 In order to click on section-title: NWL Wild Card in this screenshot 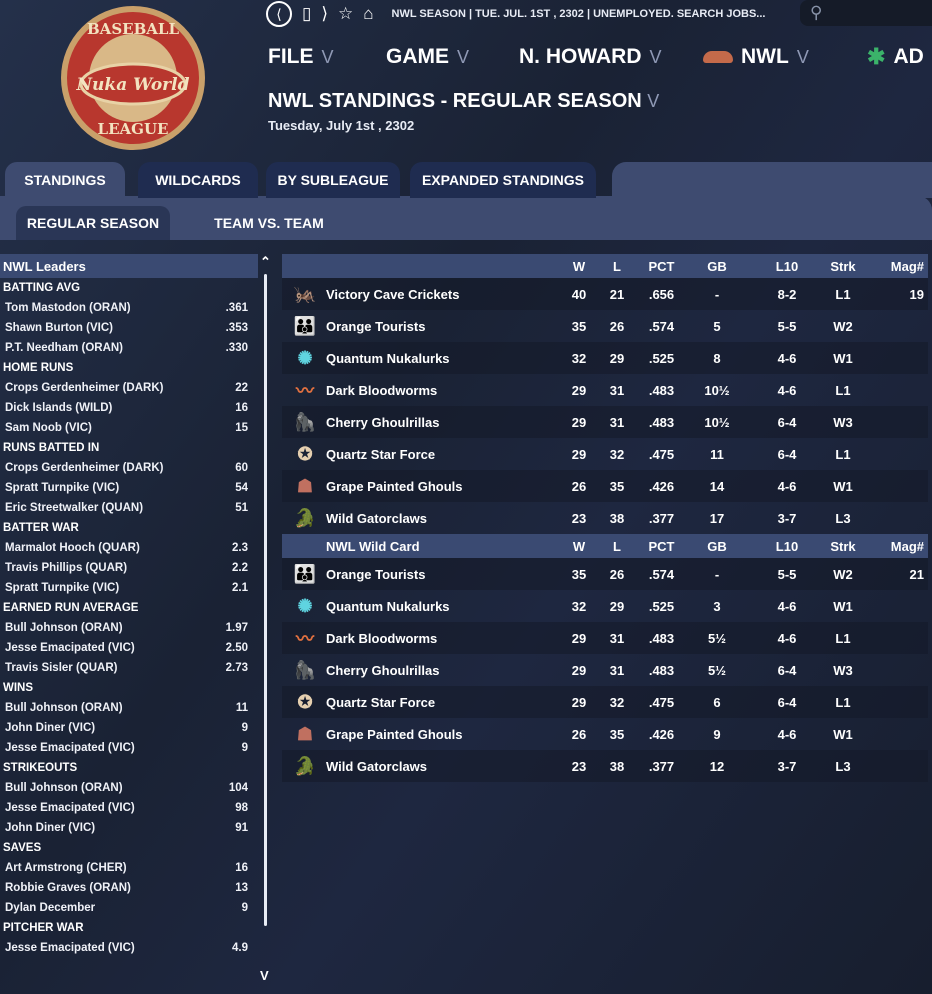, I will do `click(373, 546)`.